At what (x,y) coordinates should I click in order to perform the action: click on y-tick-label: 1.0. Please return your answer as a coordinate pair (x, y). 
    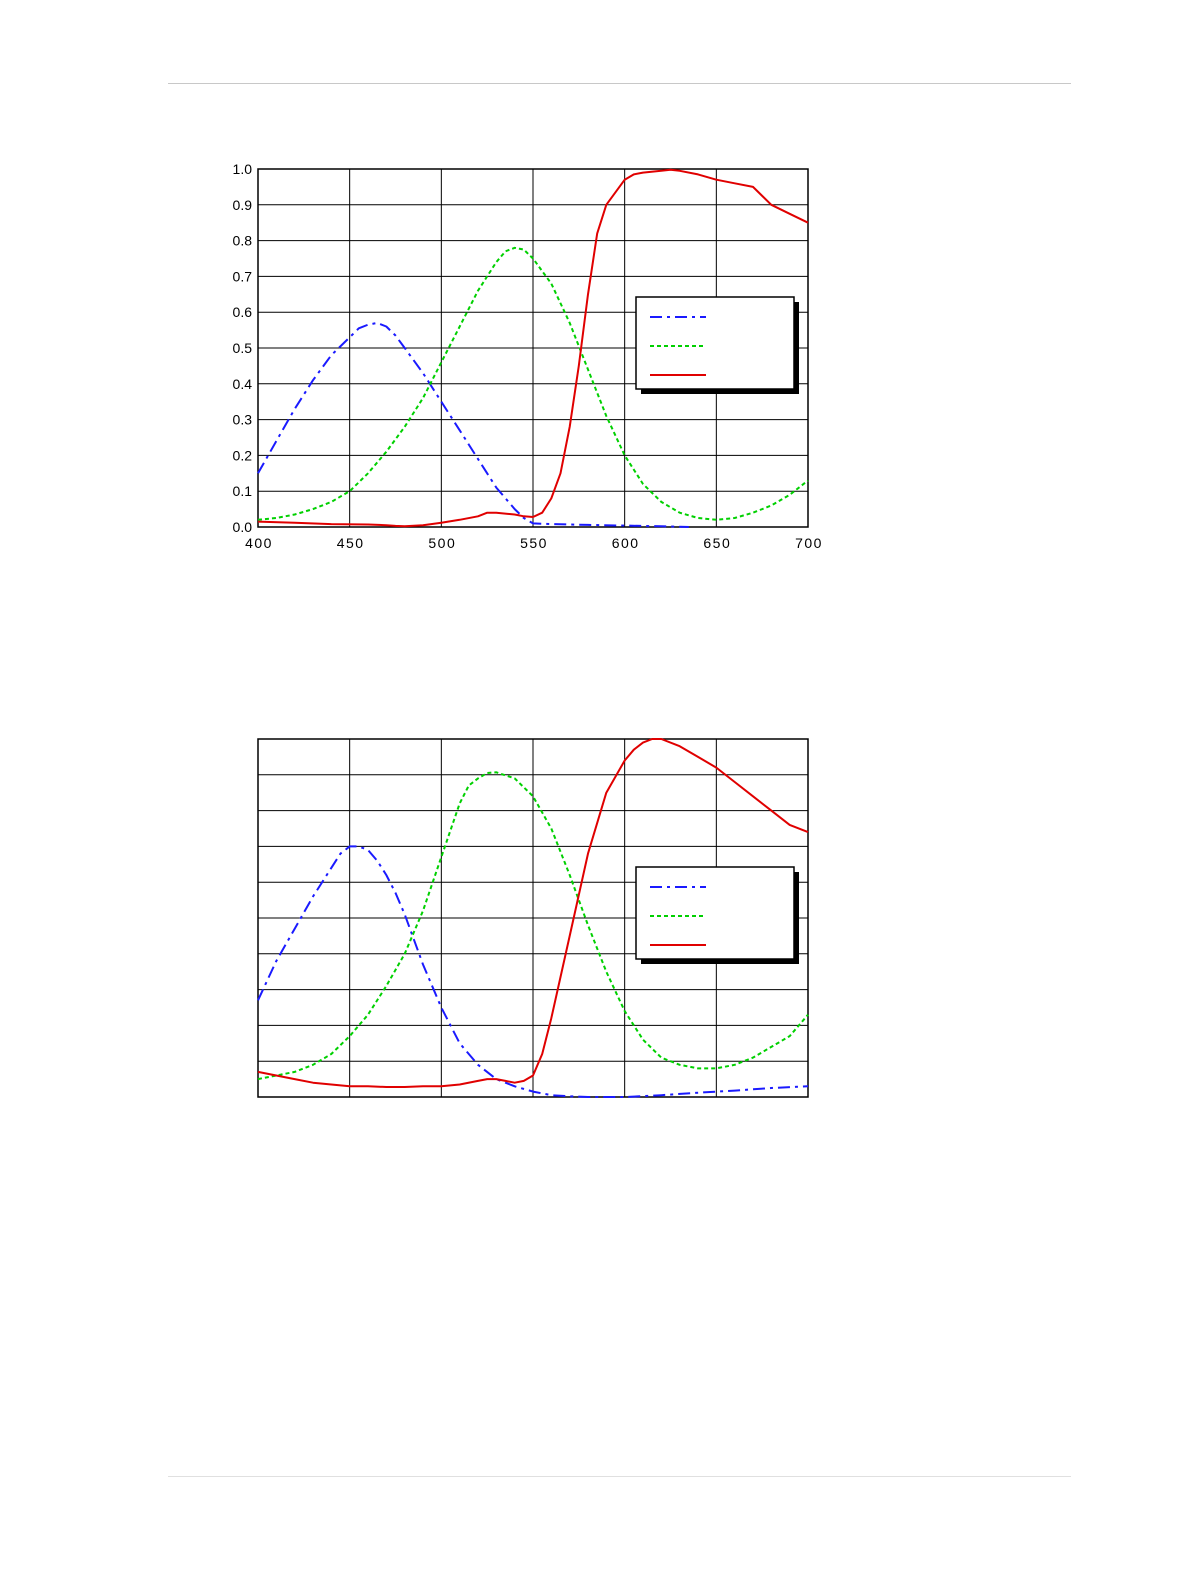
    Looking at the image, I should click on (243, 169).